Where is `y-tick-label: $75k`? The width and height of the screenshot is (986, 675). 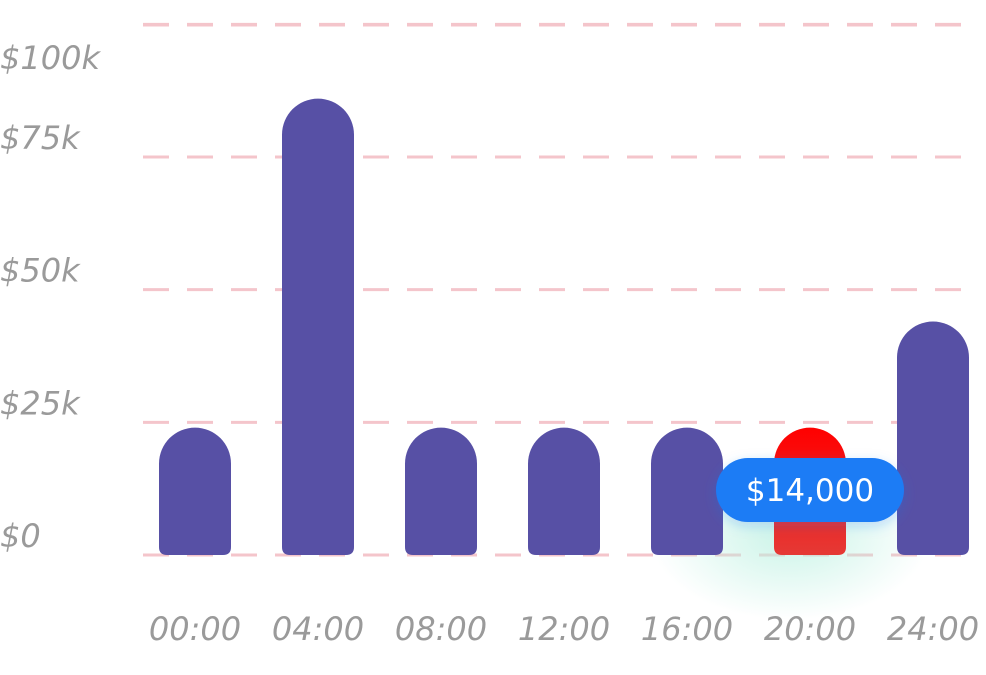 y-tick-label: $75k is located at coordinates (40, 138).